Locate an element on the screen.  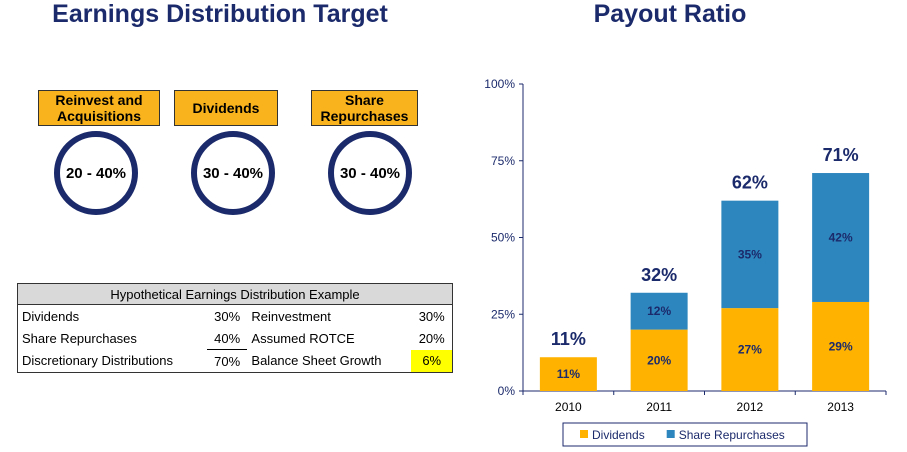
row-value: 40% is located at coordinates (227, 338).